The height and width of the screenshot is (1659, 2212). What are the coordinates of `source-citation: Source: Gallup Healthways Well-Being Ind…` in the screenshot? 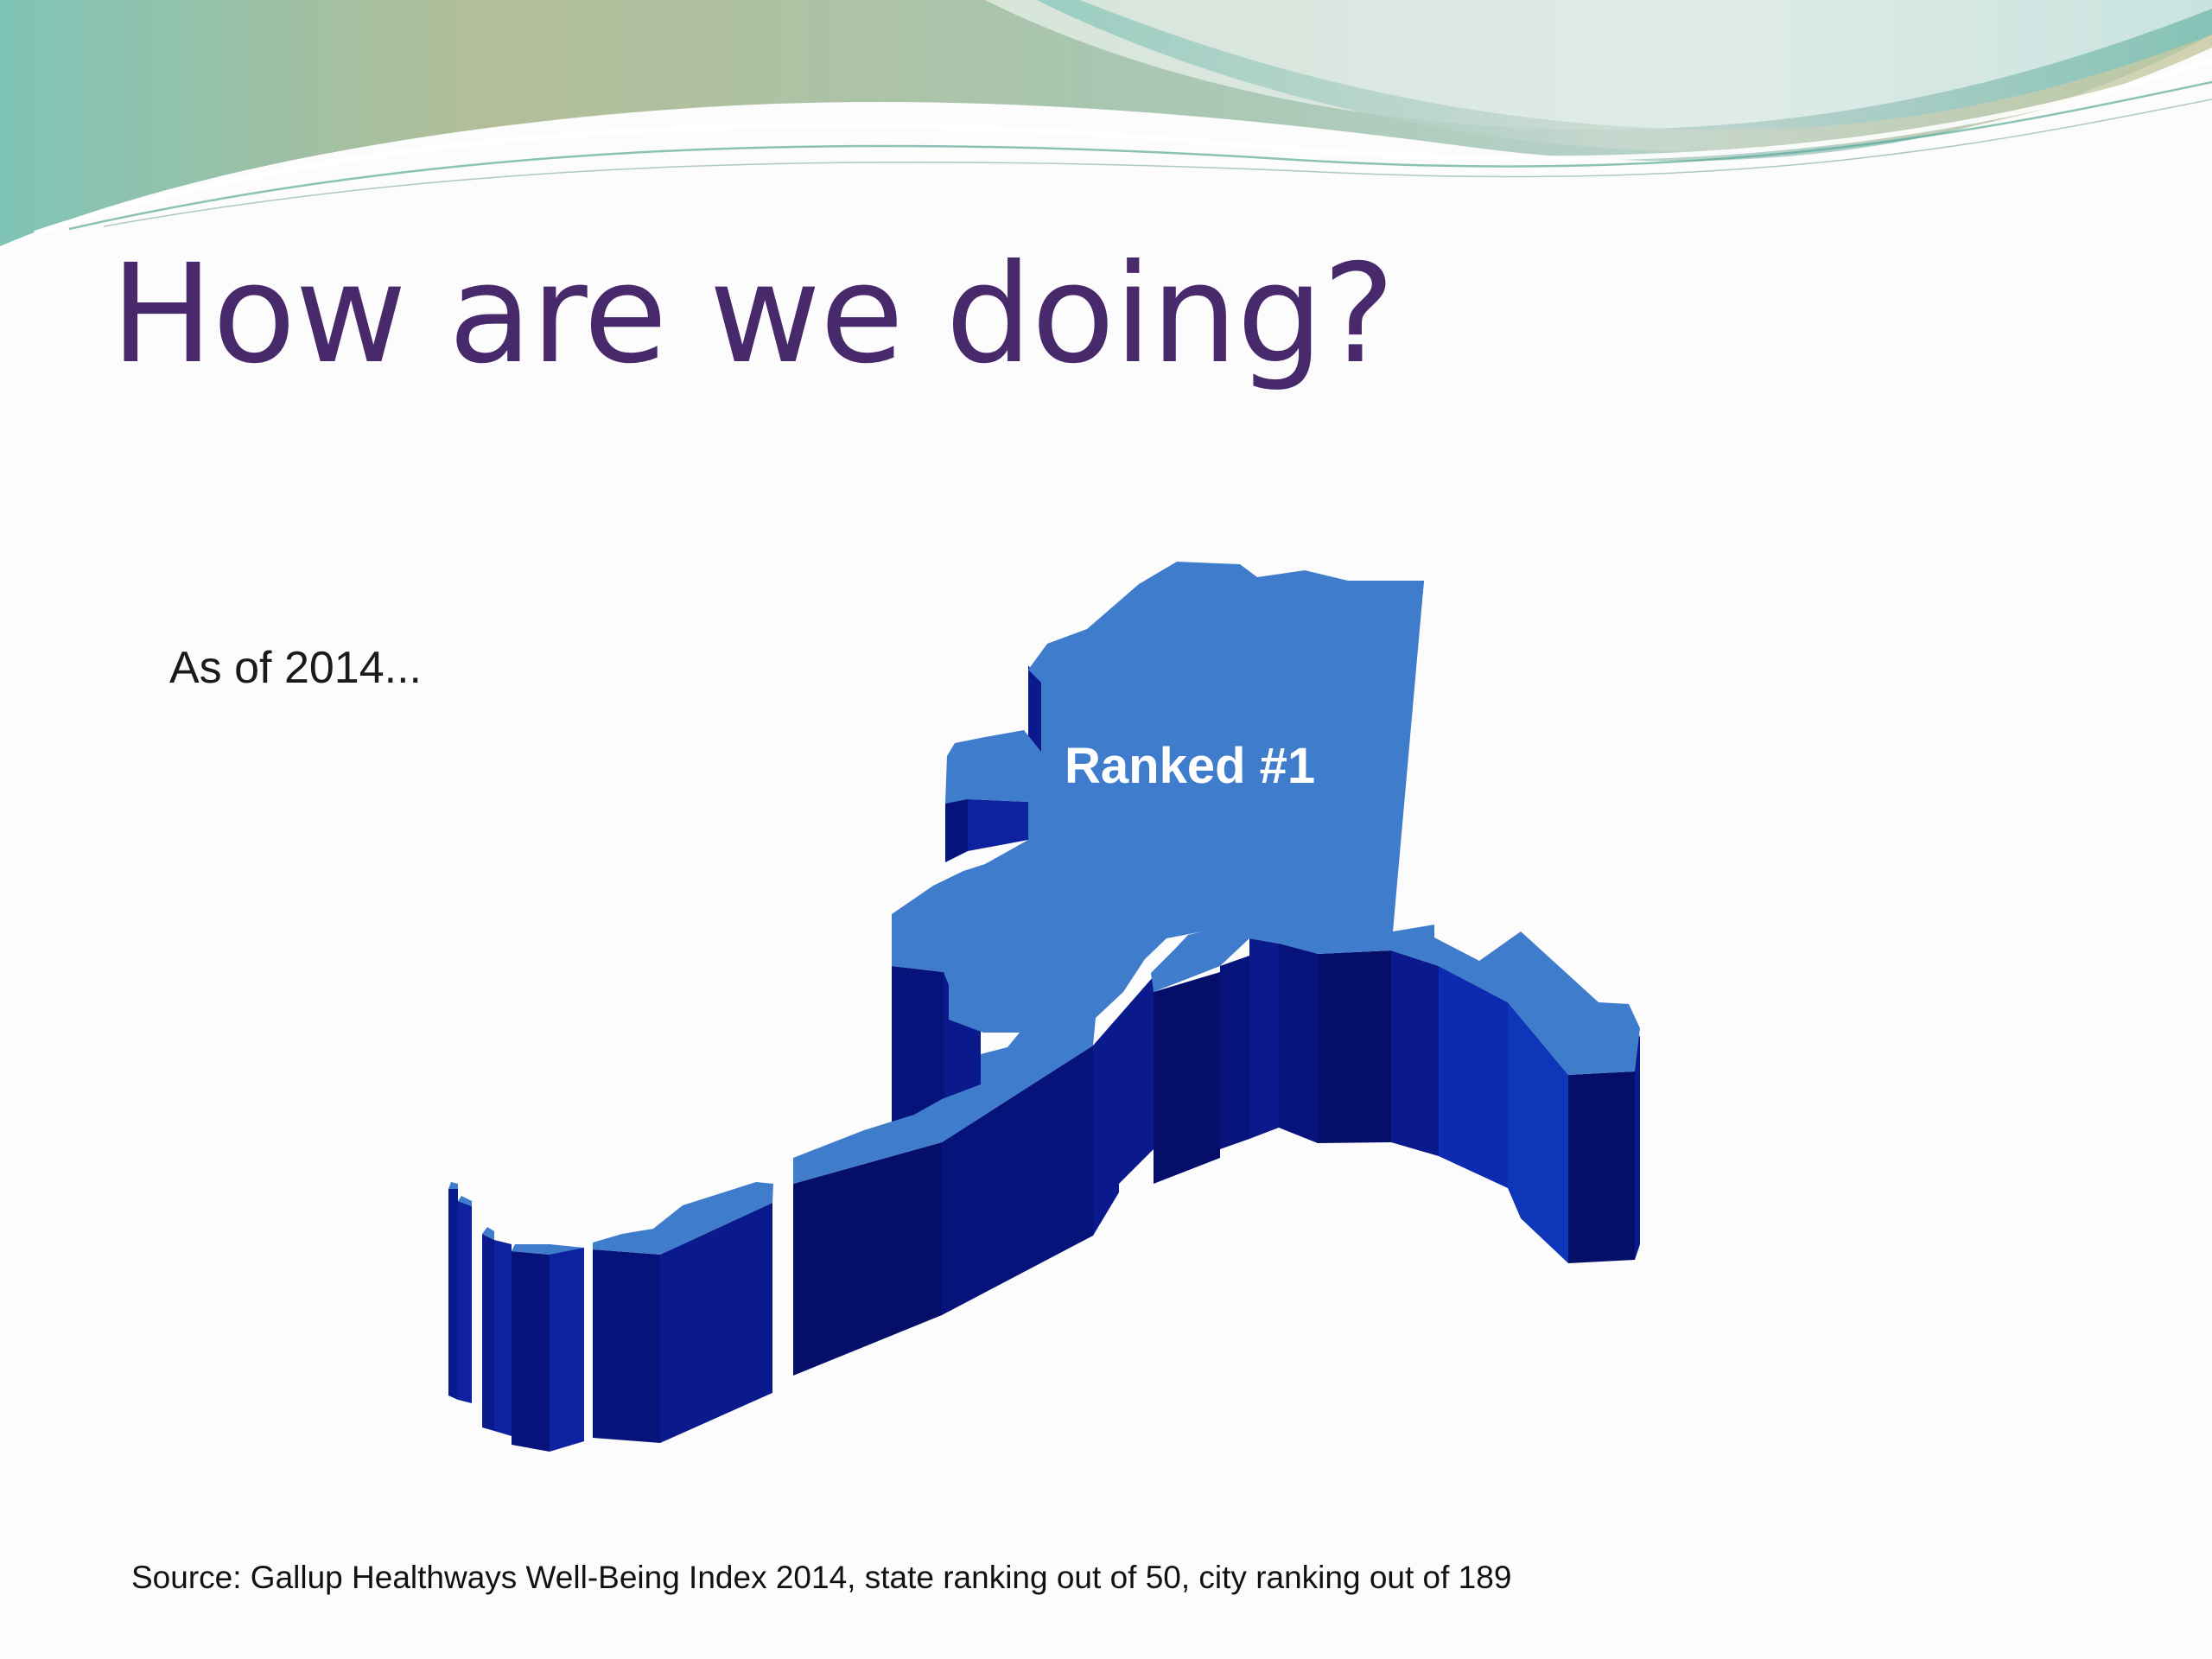 It's located at (821, 1577).